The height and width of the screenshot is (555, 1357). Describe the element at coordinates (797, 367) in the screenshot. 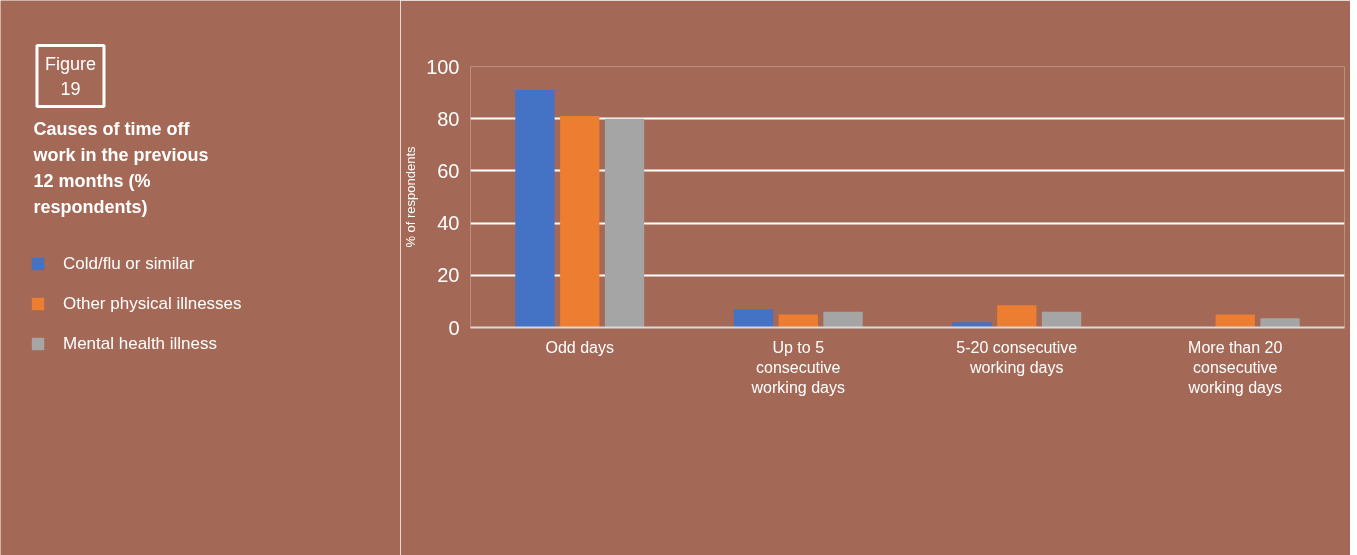

I see `x-tick-label: Up to 5 consecutive working days` at that location.